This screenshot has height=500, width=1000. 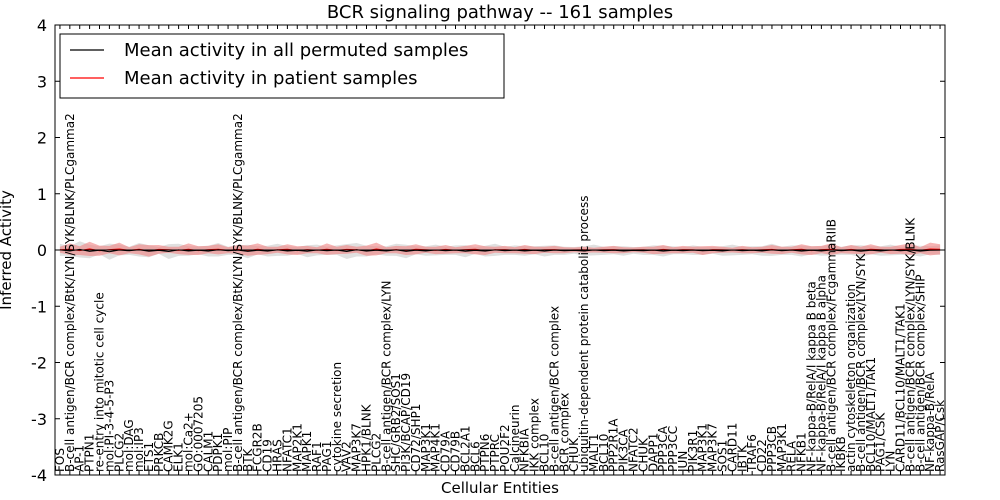 What do you see at coordinates (475, 456) in the screenshot?
I see `x-tick-label: BCL6` at bounding box center [475, 456].